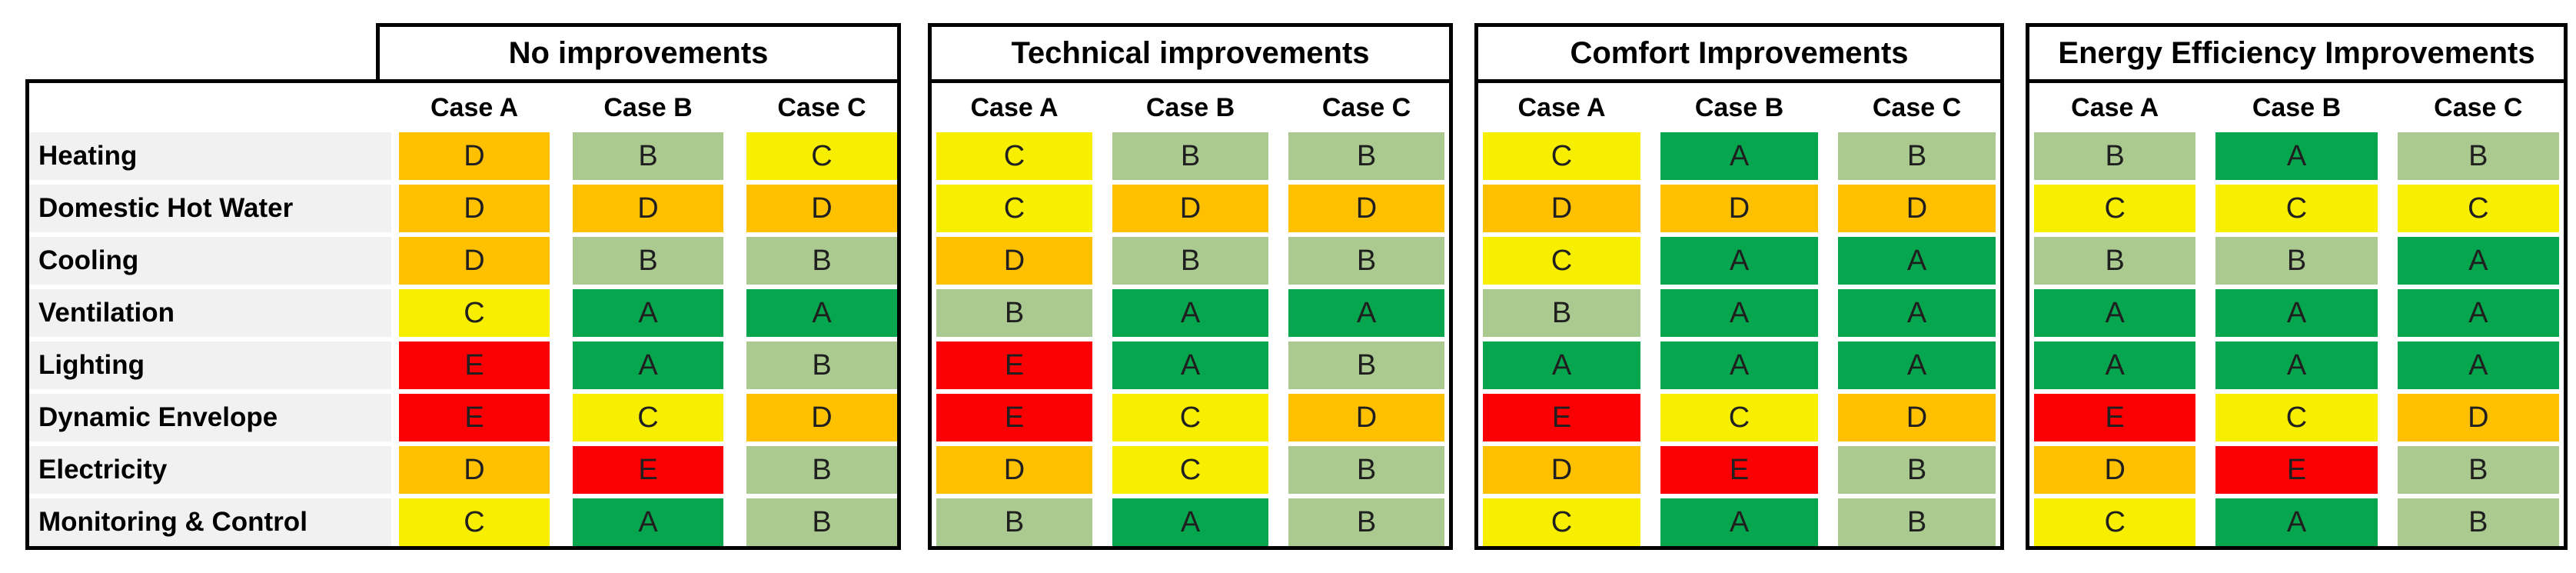  Describe the element at coordinates (210, 522) in the screenshot. I see `row-label: Monitoring & Control` at that location.